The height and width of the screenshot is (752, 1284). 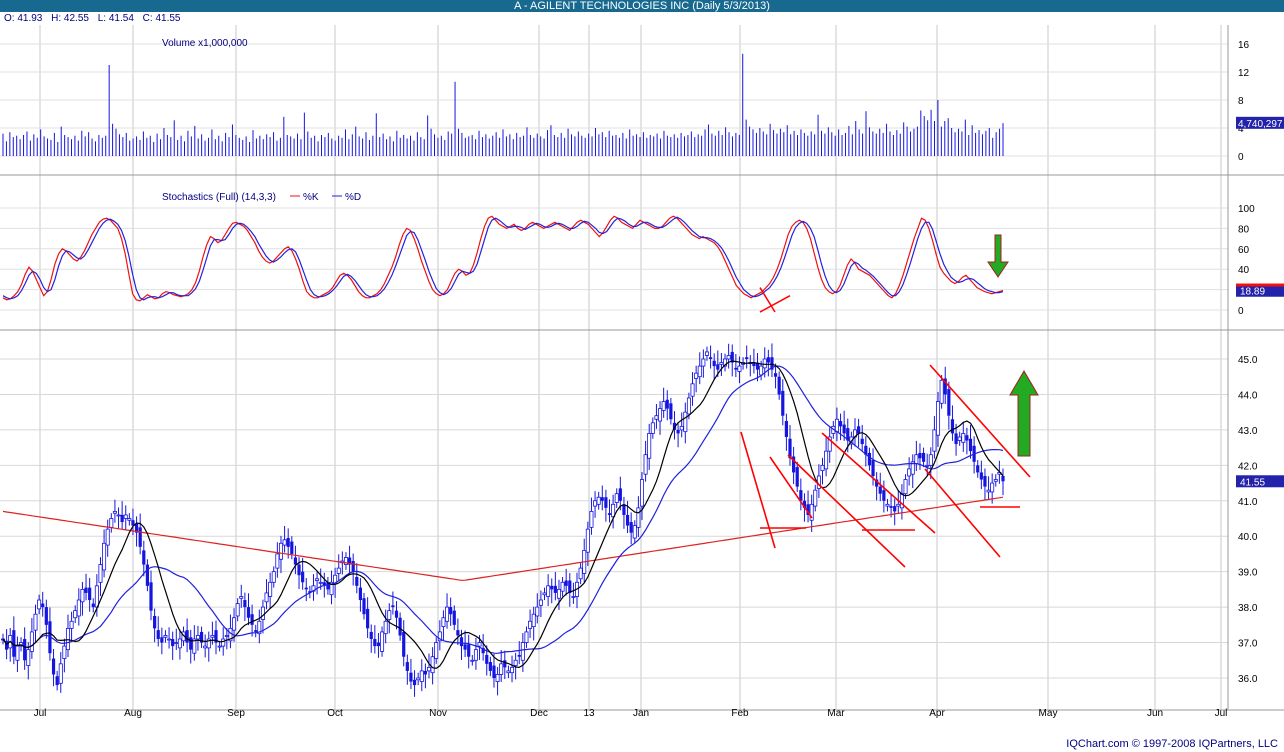 I want to click on x-tick-label: Mar, so click(x=836, y=713).